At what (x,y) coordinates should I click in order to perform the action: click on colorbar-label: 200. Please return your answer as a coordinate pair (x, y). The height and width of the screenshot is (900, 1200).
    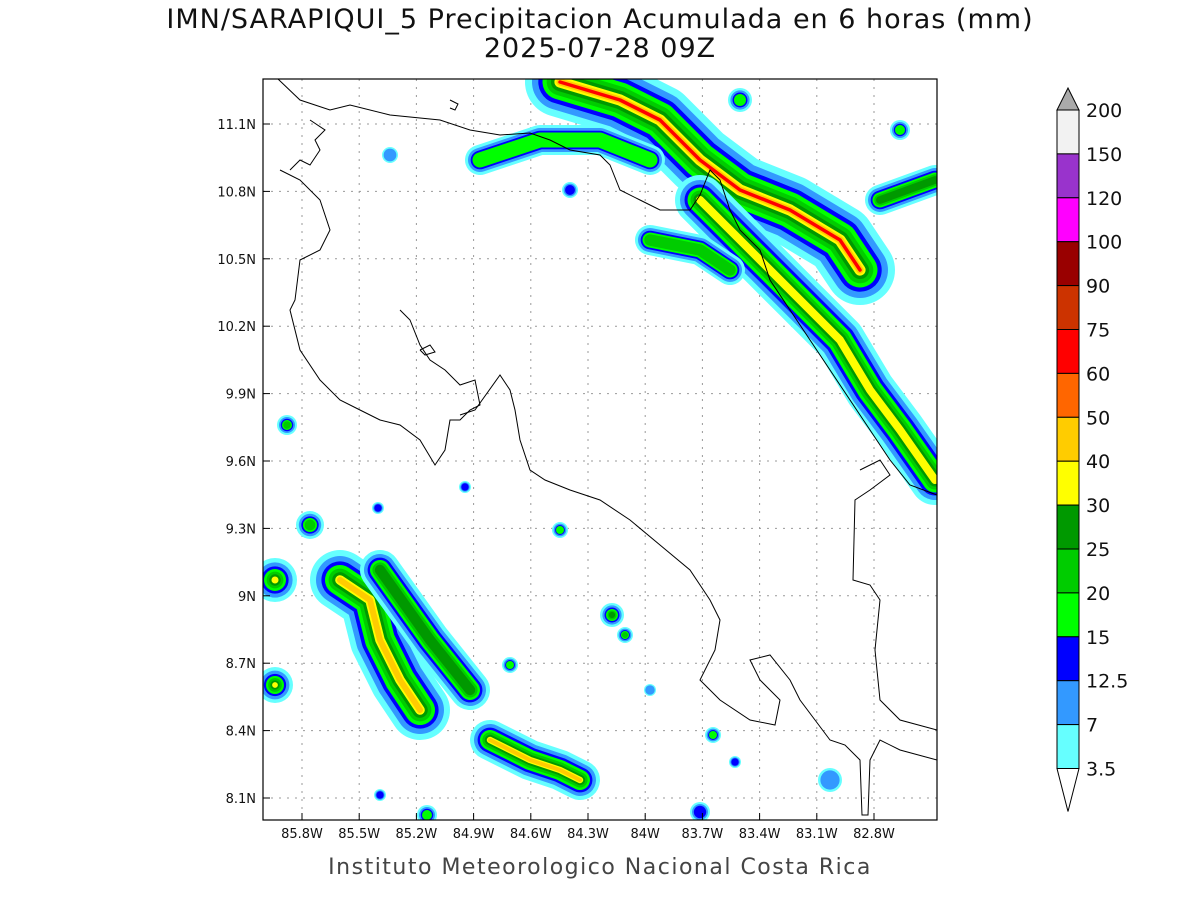
    Looking at the image, I should click on (1104, 111).